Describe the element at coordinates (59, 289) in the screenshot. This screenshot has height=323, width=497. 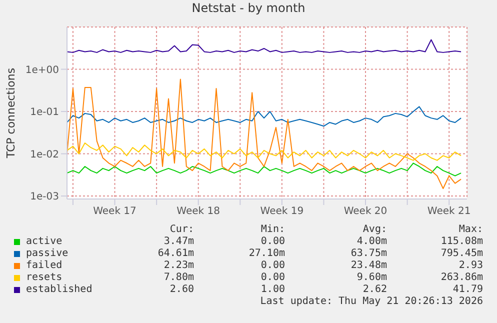
I see `legend-label: established` at that location.